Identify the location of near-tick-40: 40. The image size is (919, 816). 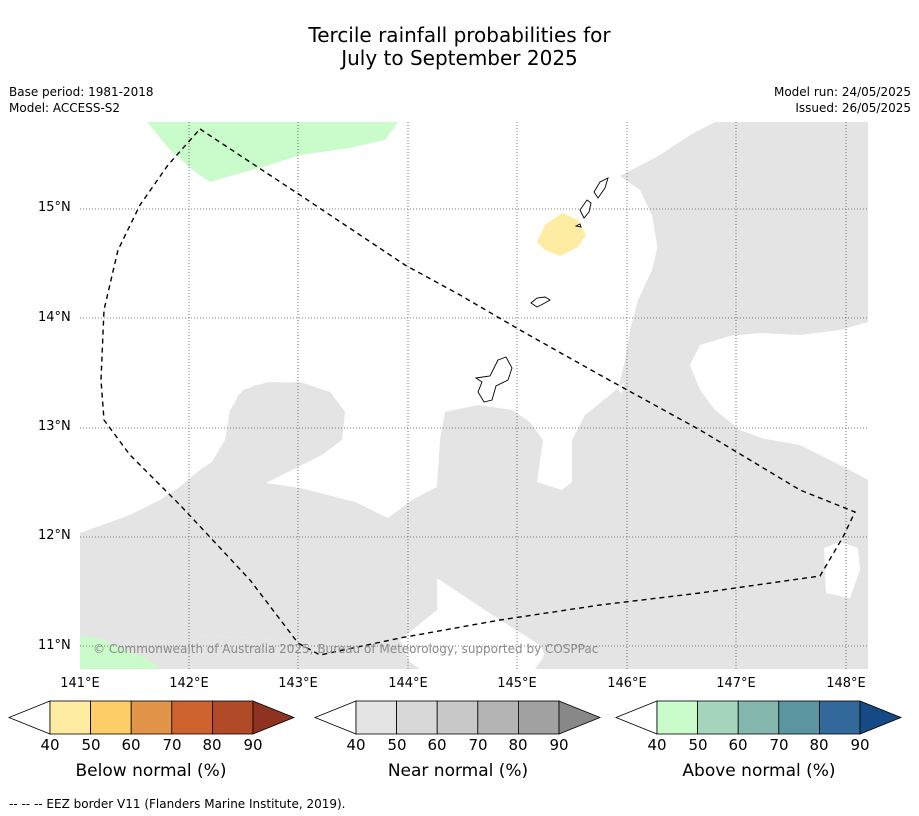
(356, 745).